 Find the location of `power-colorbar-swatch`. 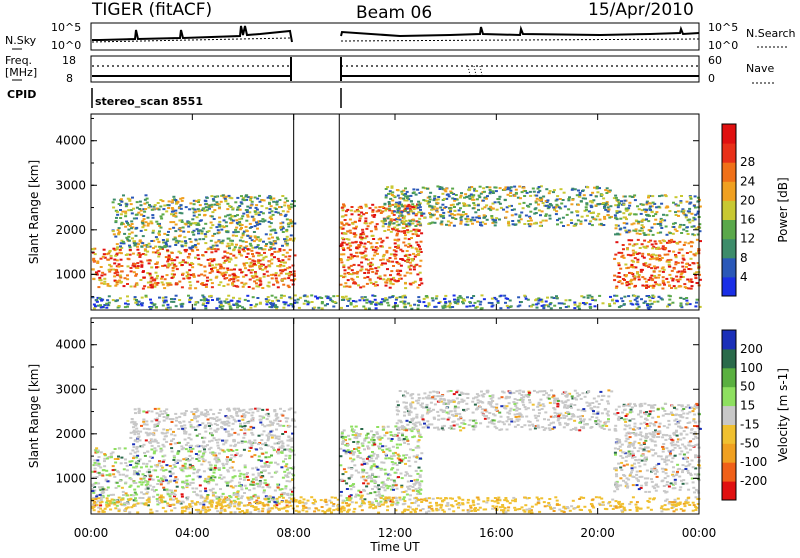

power-colorbar-swatch is located at coordinates (729, 191).